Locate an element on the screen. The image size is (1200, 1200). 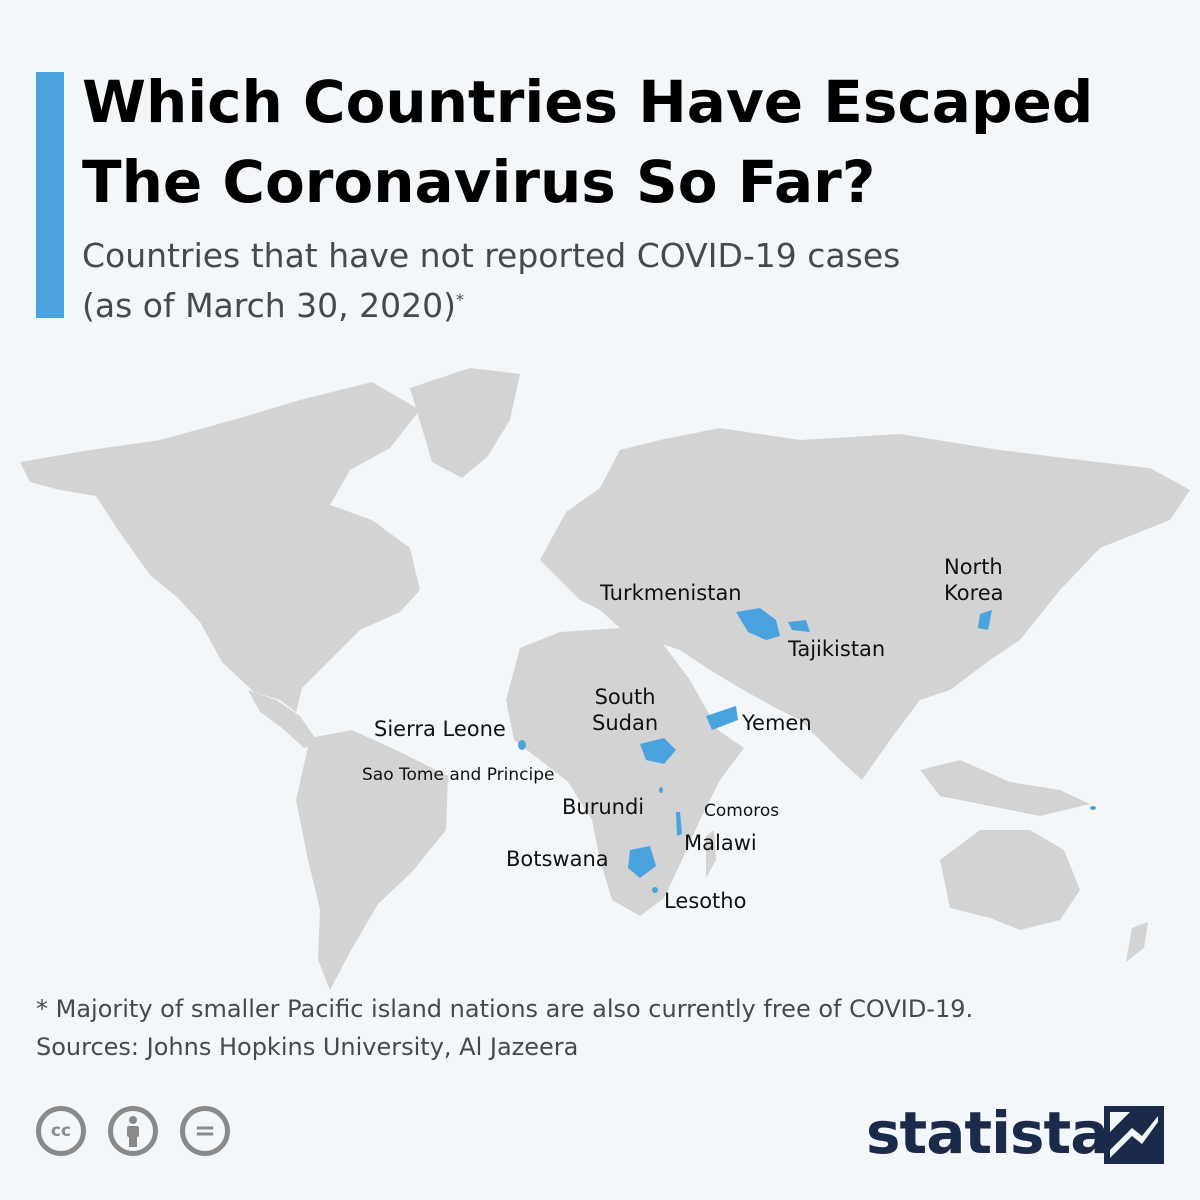
yemen-shape is located at coordinates (722, 718).